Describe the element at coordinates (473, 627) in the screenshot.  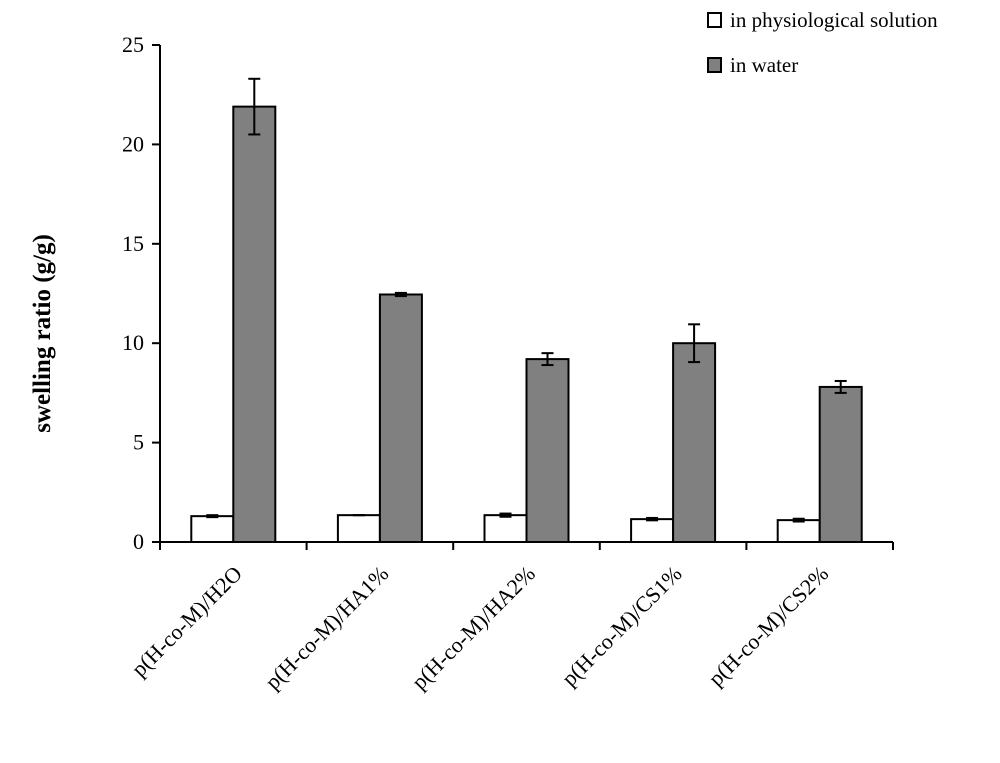
I see `x-category-label: p(H-co-M)/HA2%` at that location.